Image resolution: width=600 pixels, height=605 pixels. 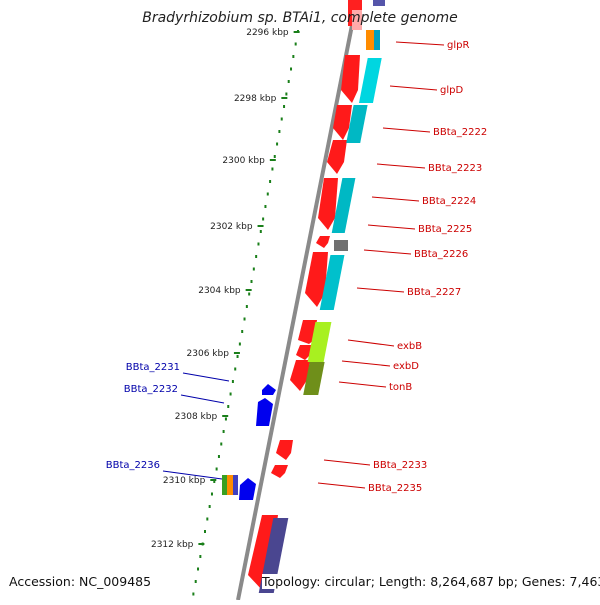 What do you see at coordinates (406, 366) in the screenshot?
I see `gene-label-exbD: exbD` at bounding box center [406, 366].